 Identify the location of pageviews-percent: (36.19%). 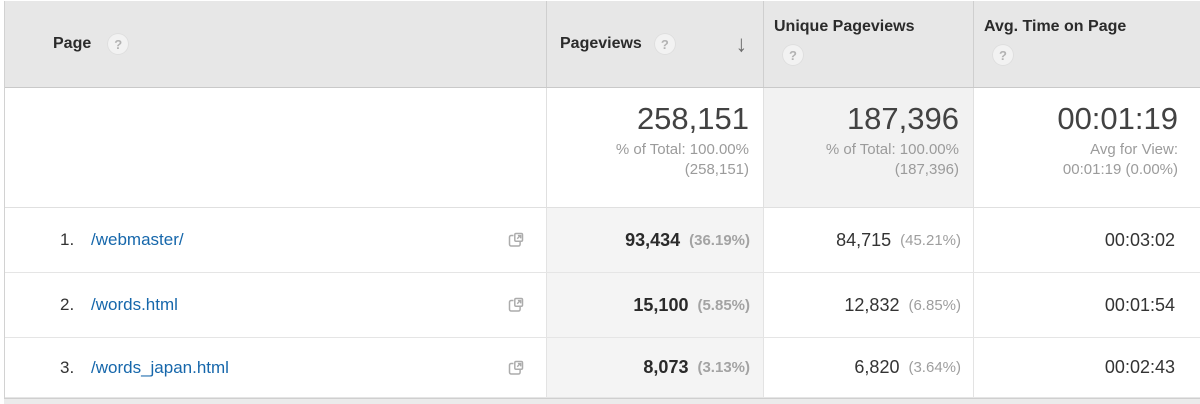
(719, 240).